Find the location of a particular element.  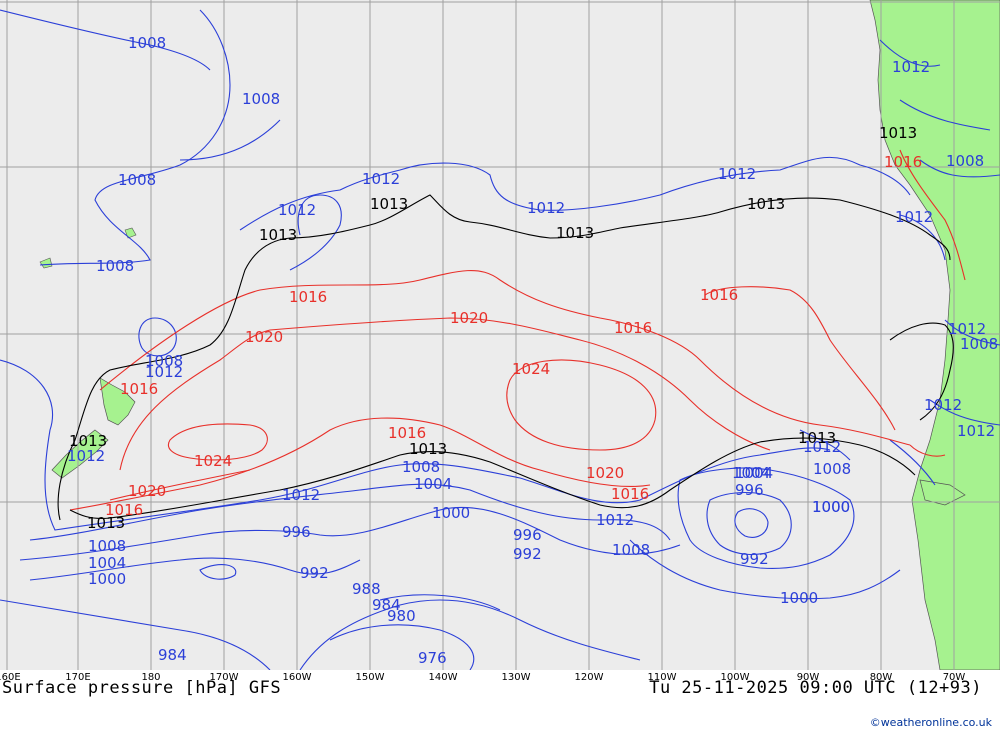

lon-tick: 170E is located at coordinates (78, 677).